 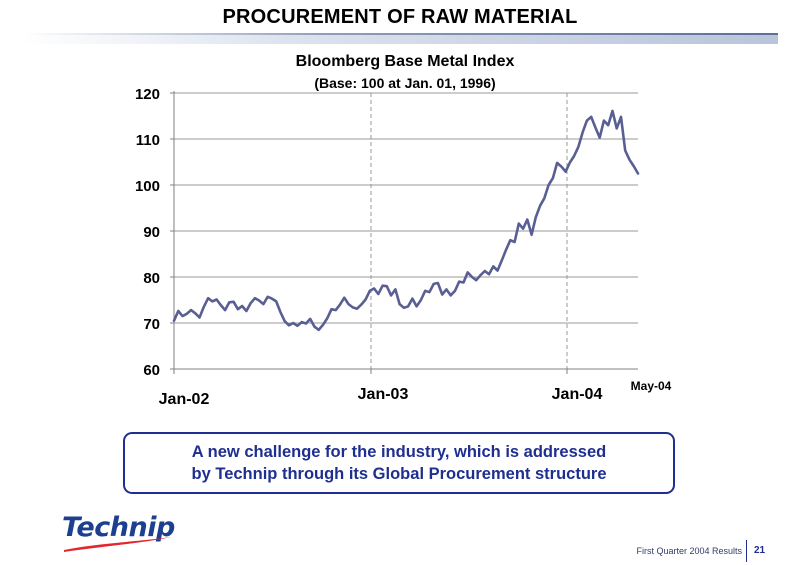 What do you see at coordinates (760, 550) in the screenshot?
I see `page-number: 21` at bounding box center [760, 550].